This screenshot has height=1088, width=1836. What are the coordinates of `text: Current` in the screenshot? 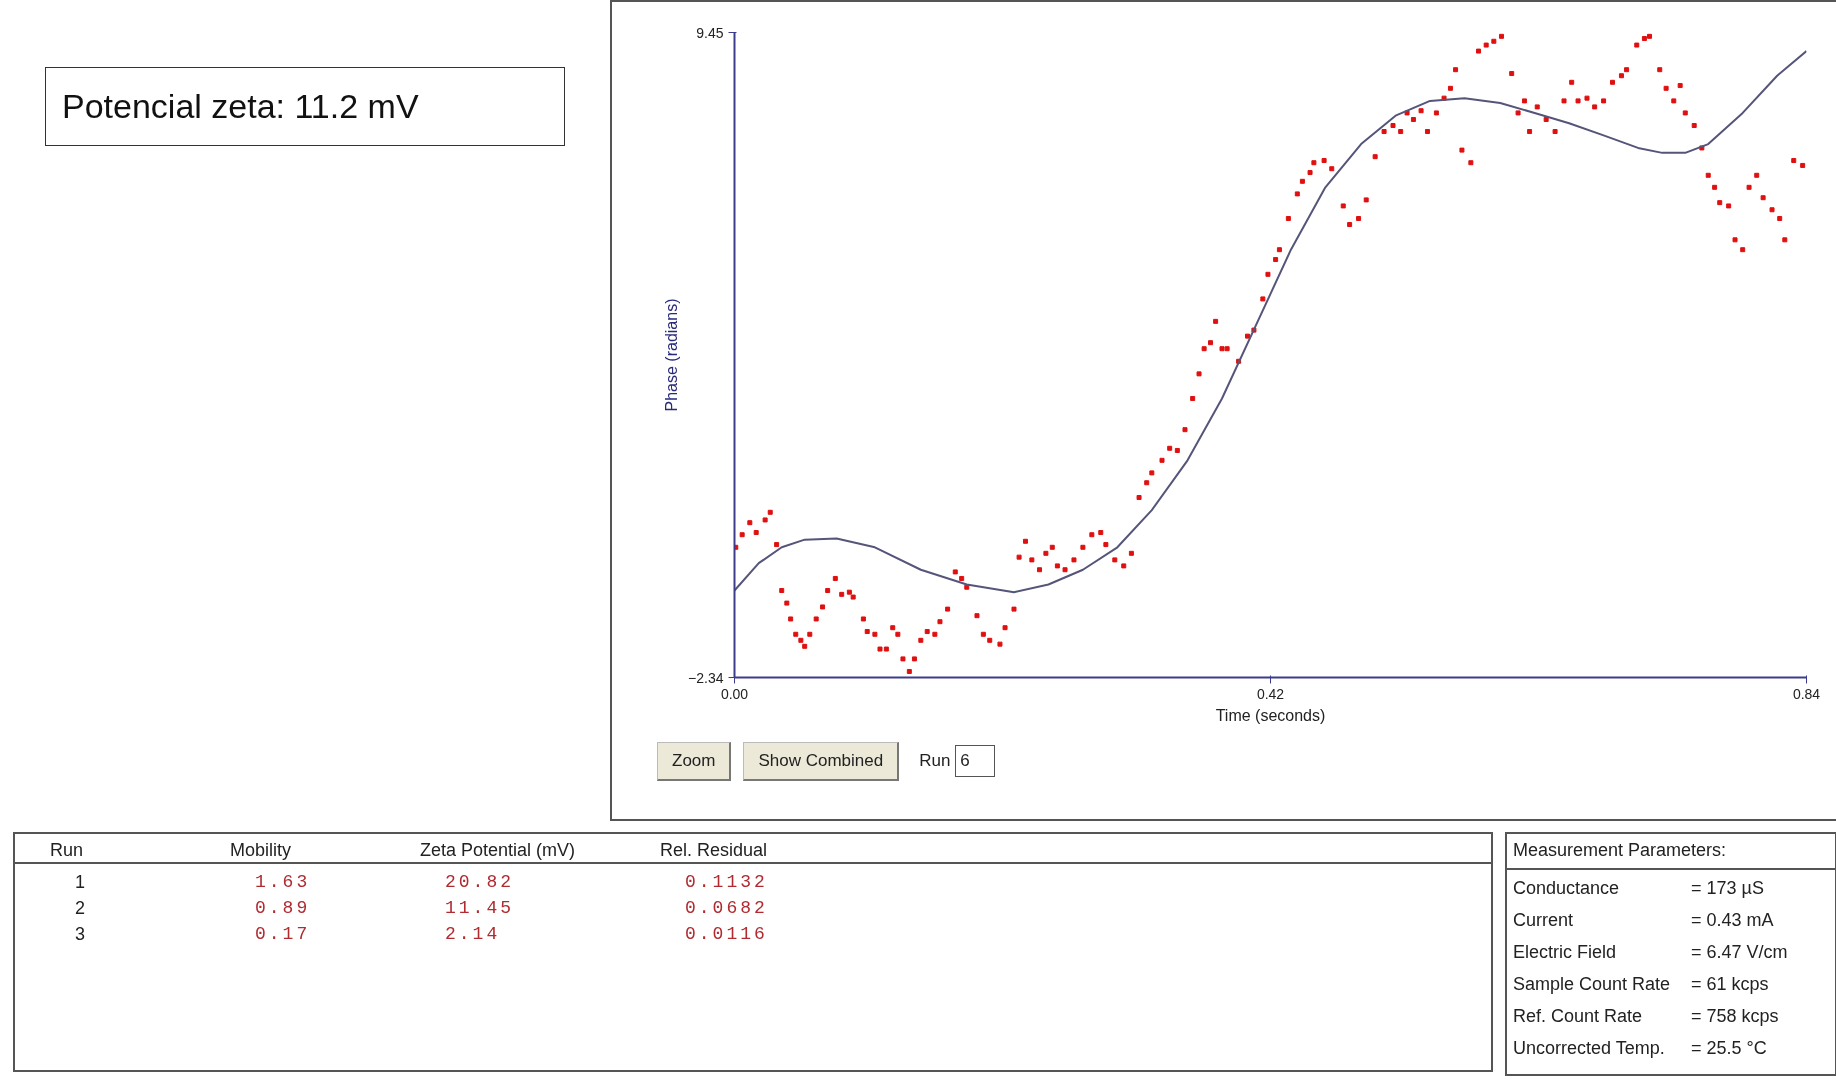 It's located at (1544, 920).